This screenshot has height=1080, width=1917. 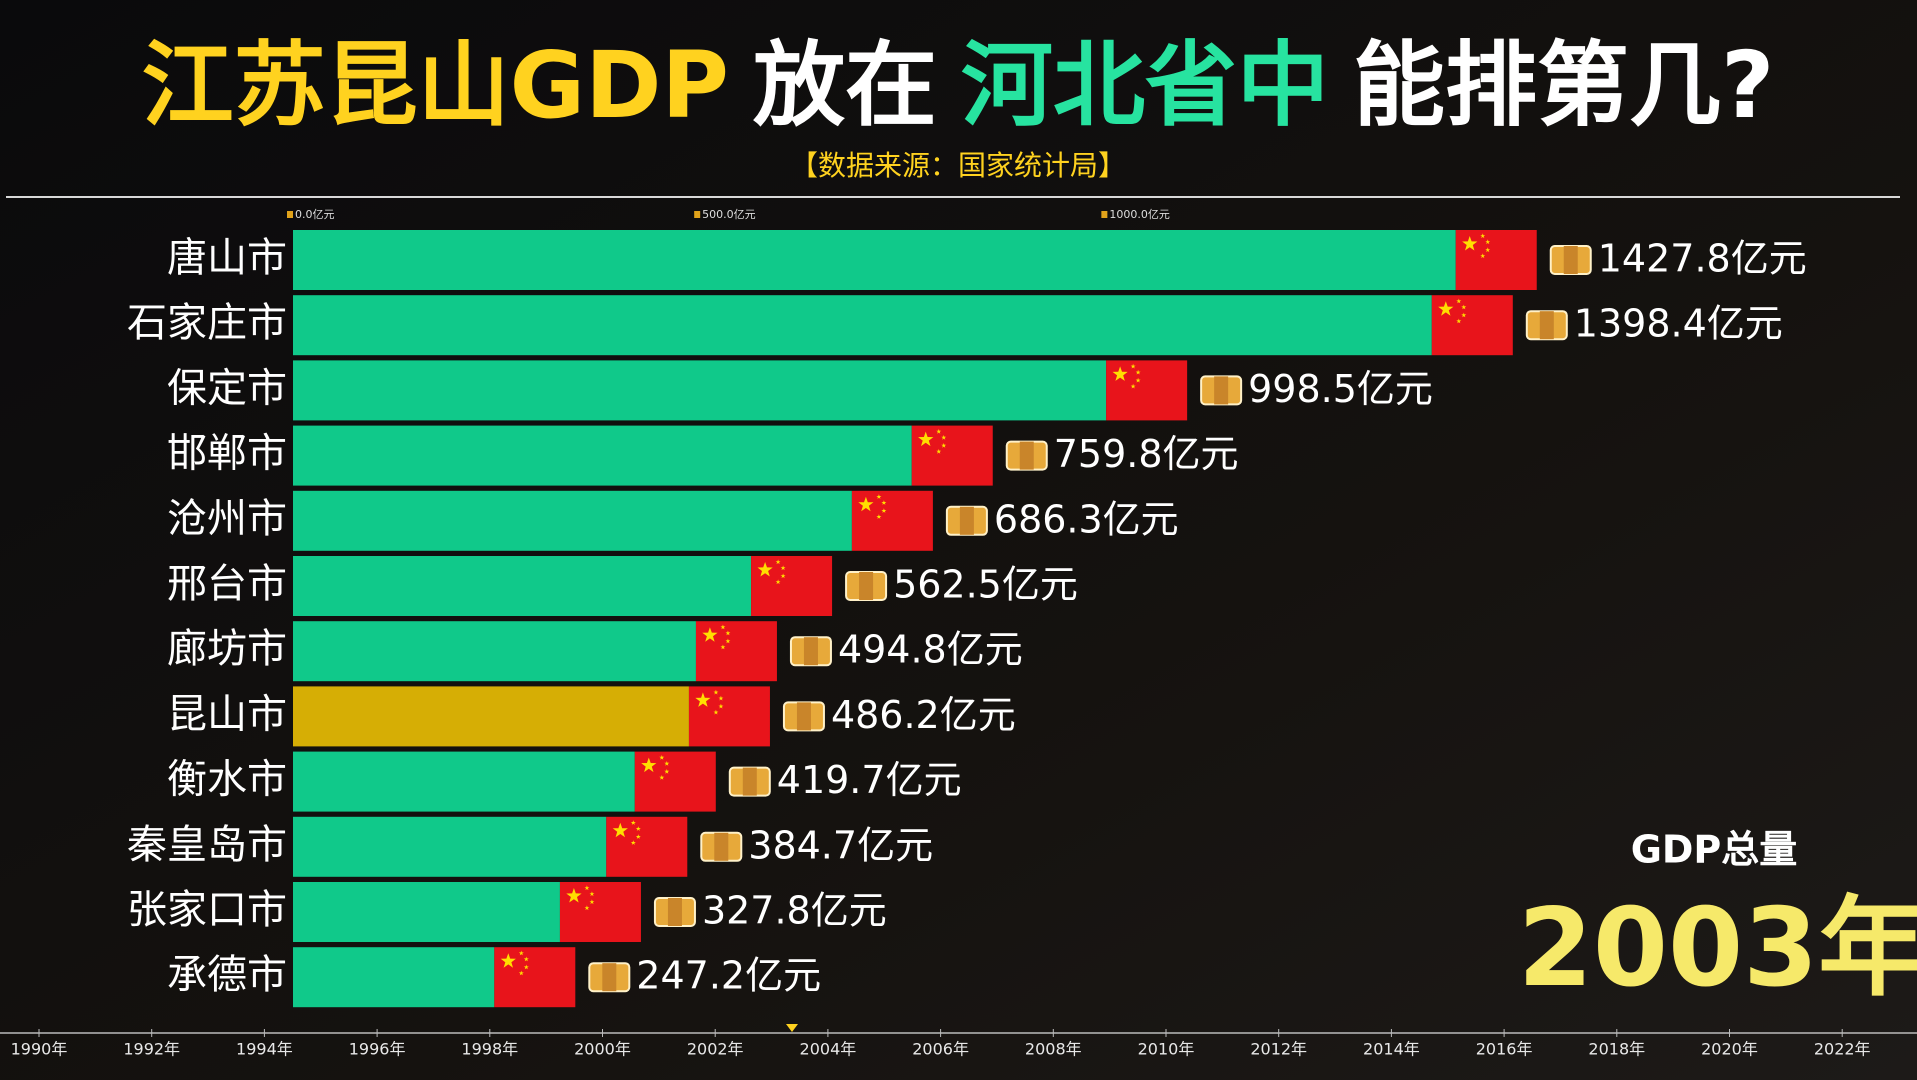 What do you see at coordinates (828, 1049) in the screenshot?
I see `timeline-label: 2004年` at bounding box center [828, 1049].